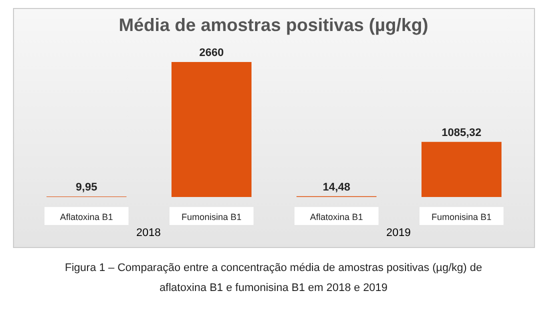 This screenshot has width=547, height=326. Describe the element at coordinates (336, 187) in the screenshot. I see `data-label: 14,48` at that location.